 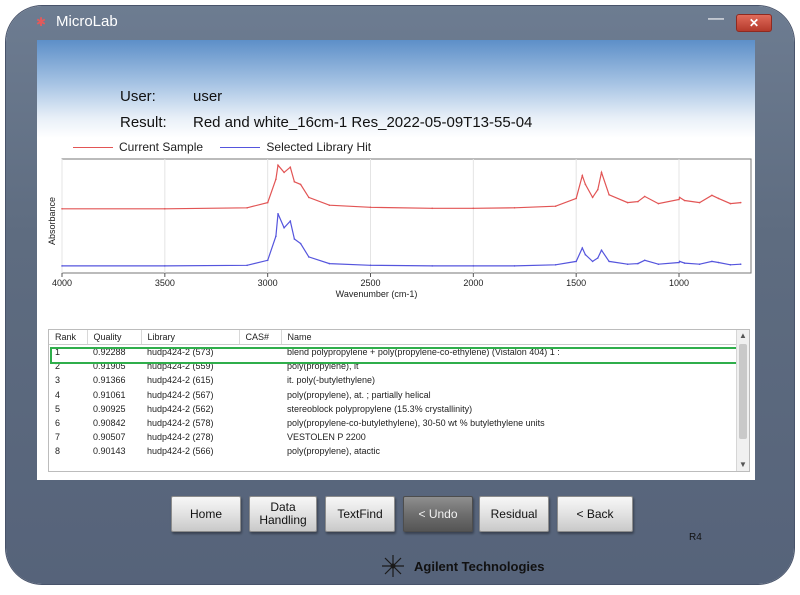 I want to click on x-tick-label: 4000, so click(x=62, y=283).